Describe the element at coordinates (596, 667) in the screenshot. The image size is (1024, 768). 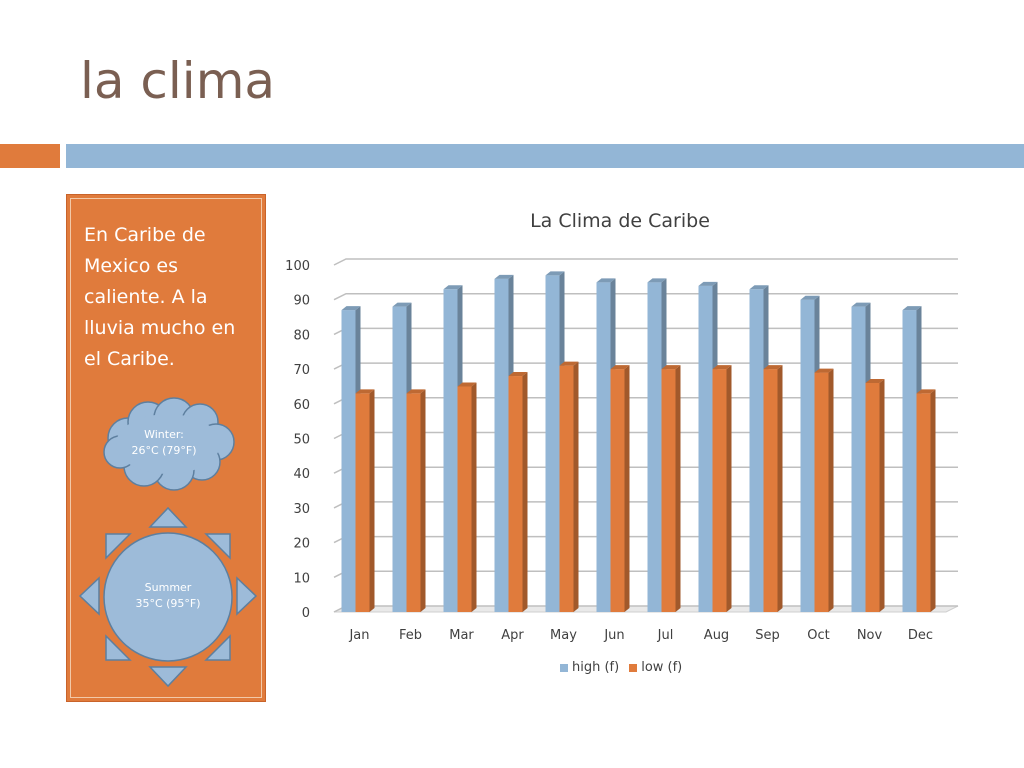
I see `legend-label-high: high (f)` at that location.